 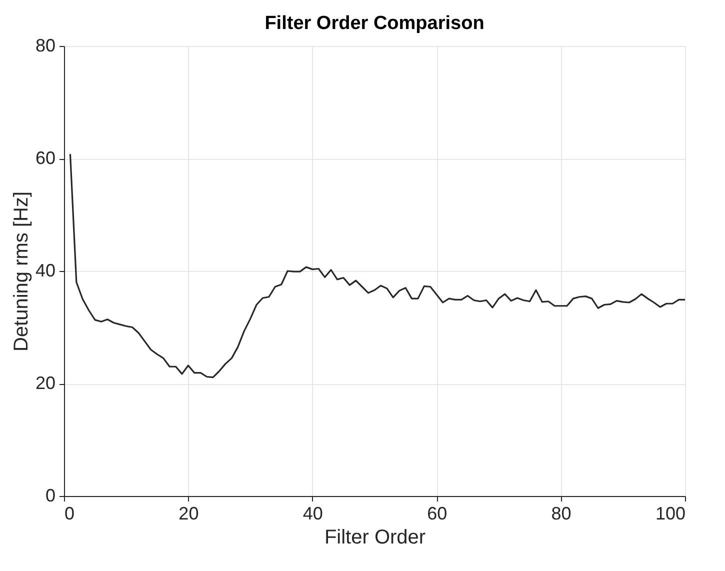 What do you see at coordinates (21, 271) in the screenshot?
I see `y-axis-title: Detuning rms [Hz]` at bounding box center [21, 271].